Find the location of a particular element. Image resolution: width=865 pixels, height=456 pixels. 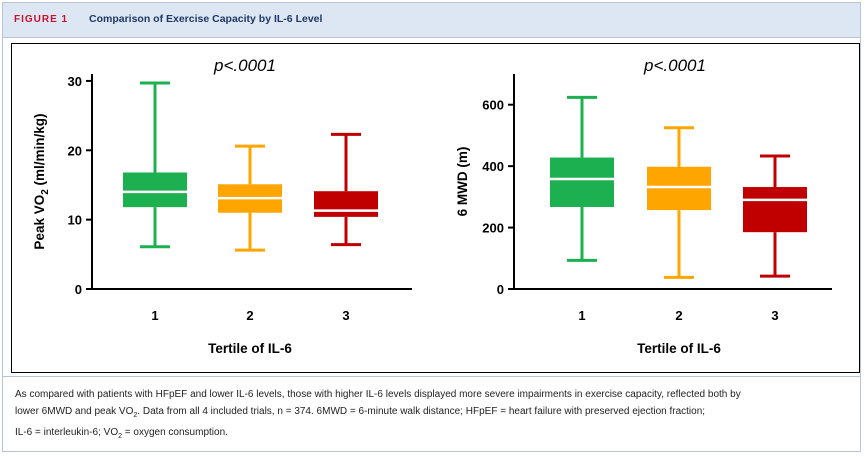

caption-line-3a: IL-6 = interleukin-6; VO is located at coordinates (67, 432).